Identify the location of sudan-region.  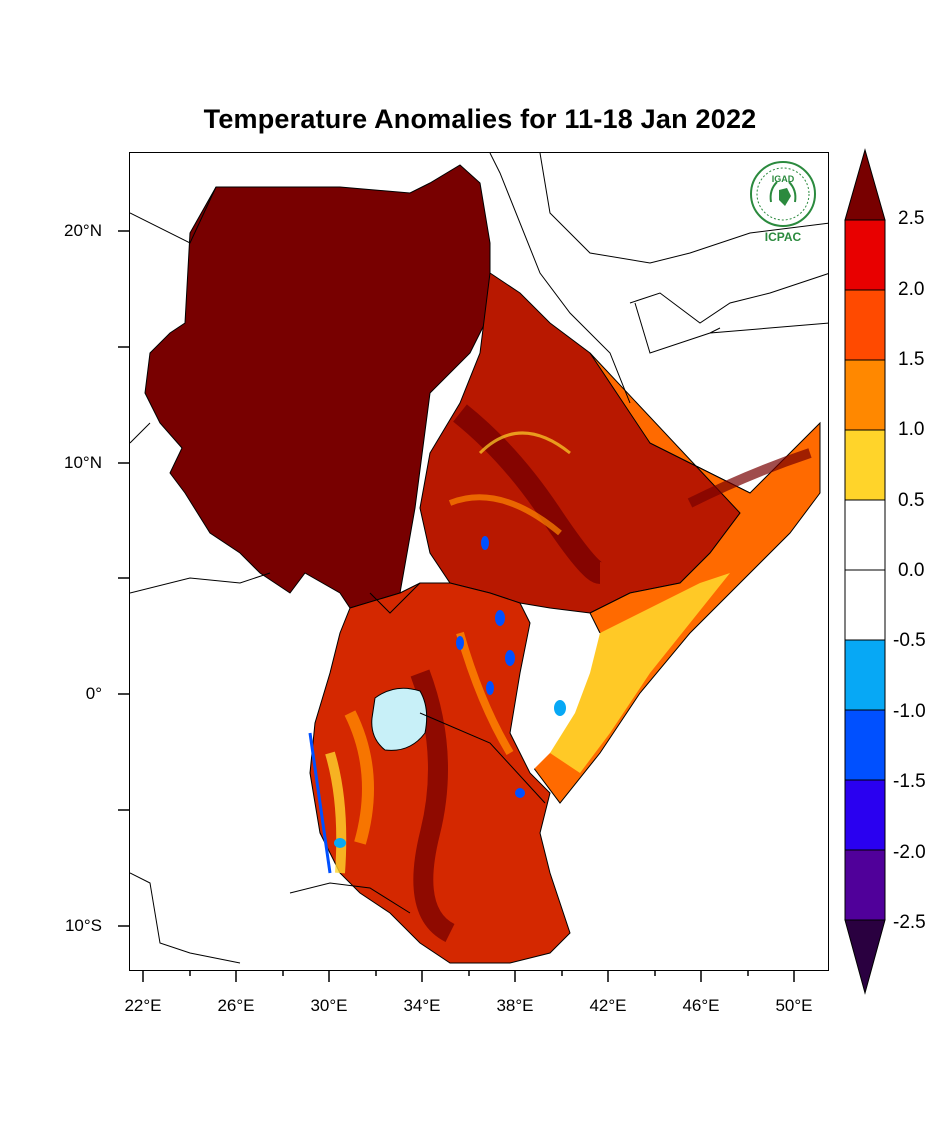
(317, 386).